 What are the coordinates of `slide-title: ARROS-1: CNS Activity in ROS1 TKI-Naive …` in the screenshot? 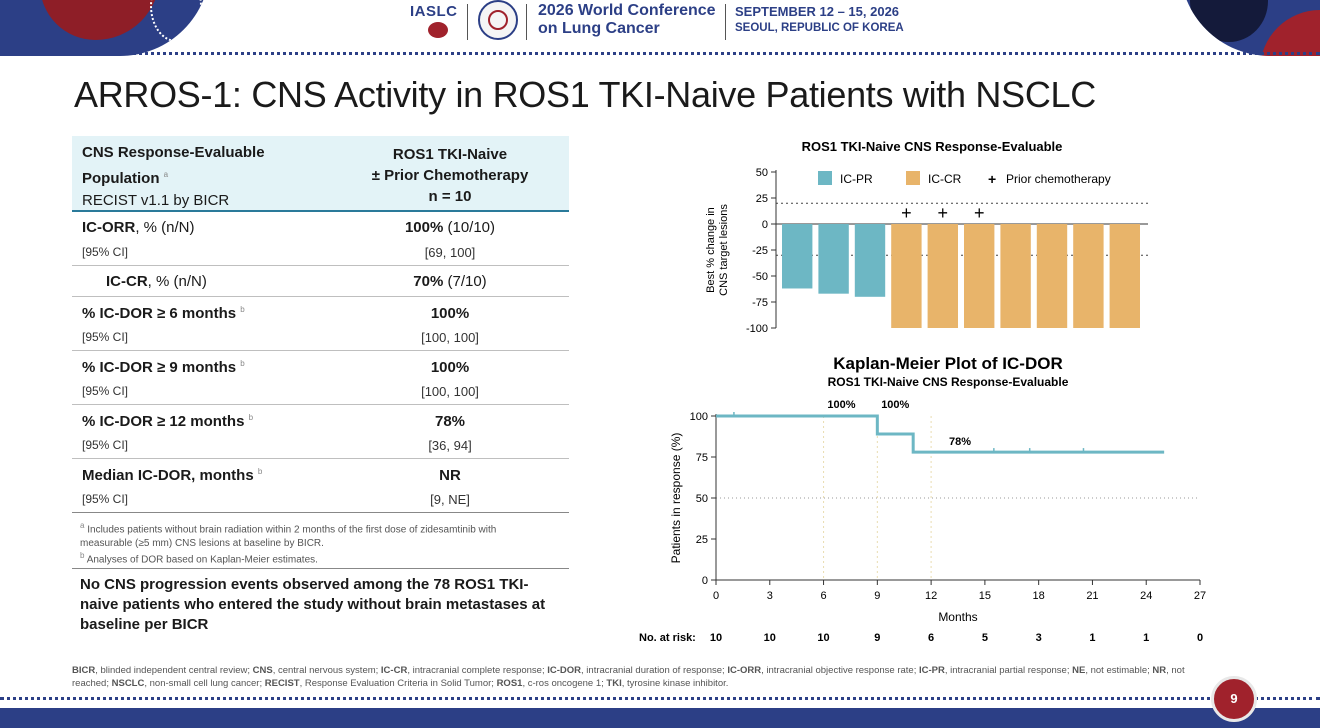 It's located at (585, 94).